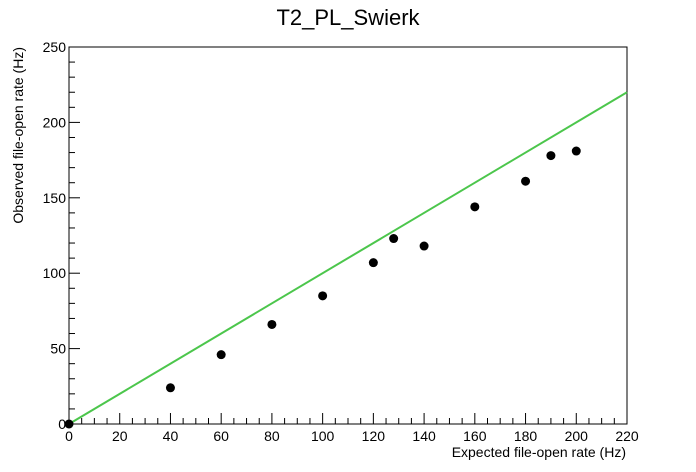 Image resolution: width=696 pixels, height=472 pixels. What do you see at coordinates (577, 436) in the screenshot?
I see `x-tick-label: 200` at bounding box center [577, 436].